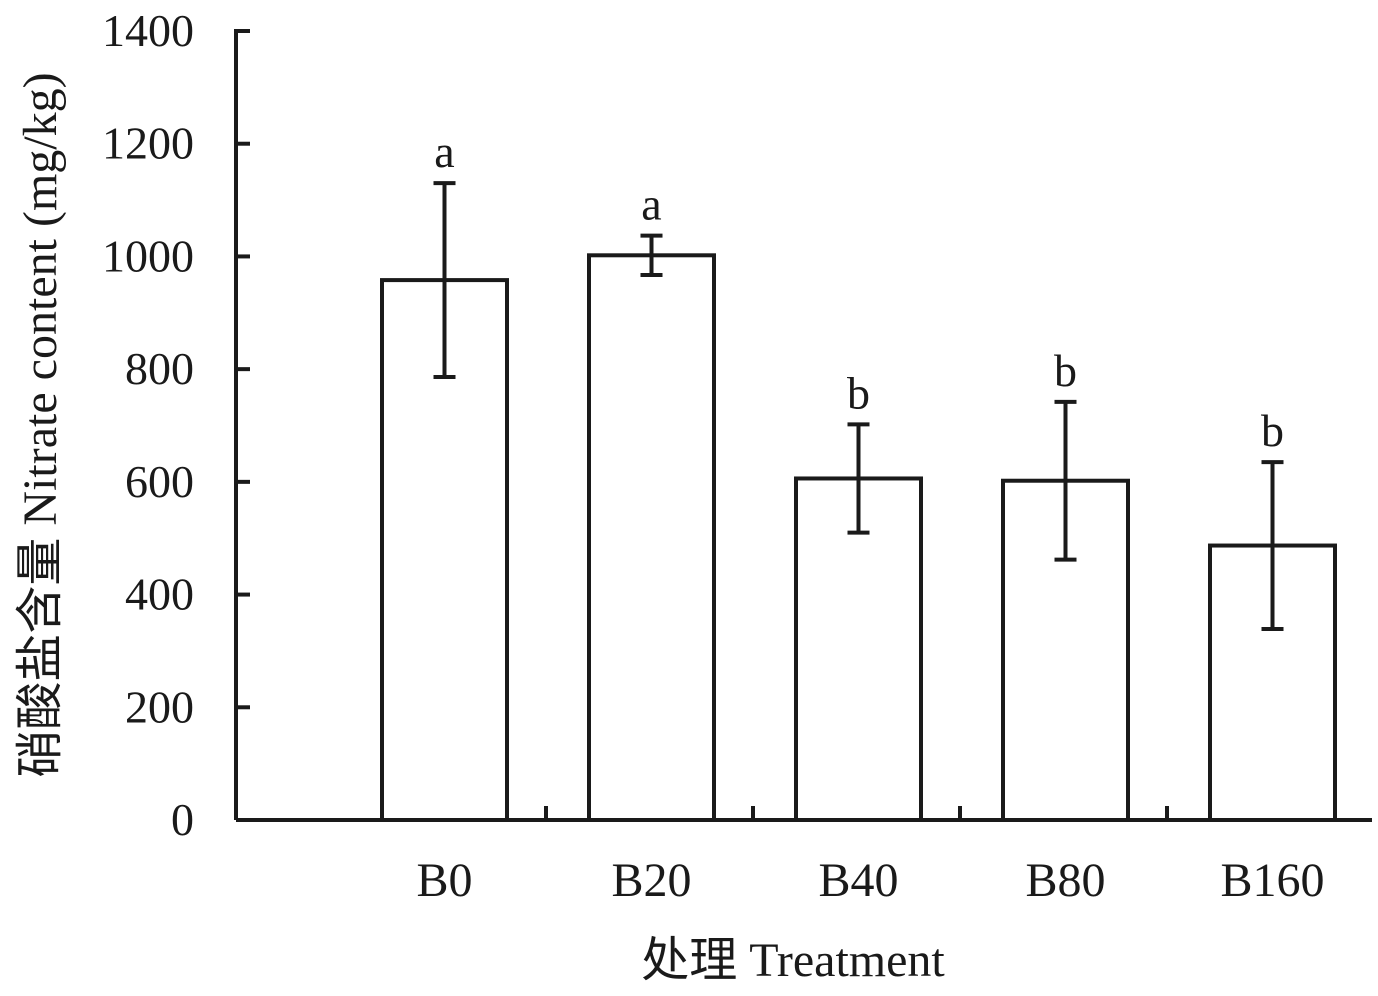  I want to click on y-tick-label: 800, so click(159, 368).